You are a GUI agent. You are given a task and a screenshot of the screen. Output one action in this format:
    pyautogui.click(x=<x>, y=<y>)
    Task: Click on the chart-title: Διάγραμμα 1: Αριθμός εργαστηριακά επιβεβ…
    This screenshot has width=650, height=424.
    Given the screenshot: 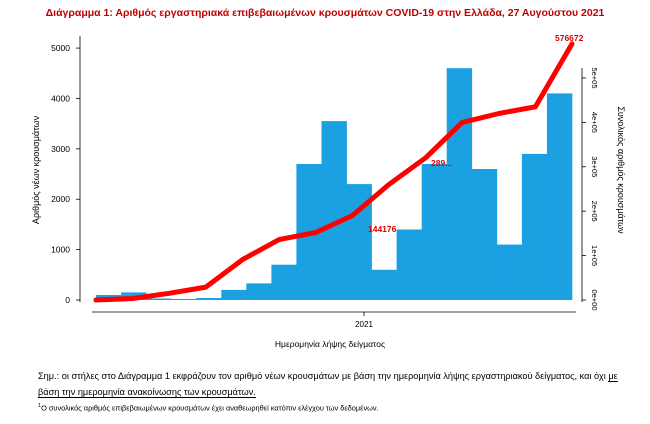 What is the action you would take?
    pyautogui.click(x=325, y=13)
    